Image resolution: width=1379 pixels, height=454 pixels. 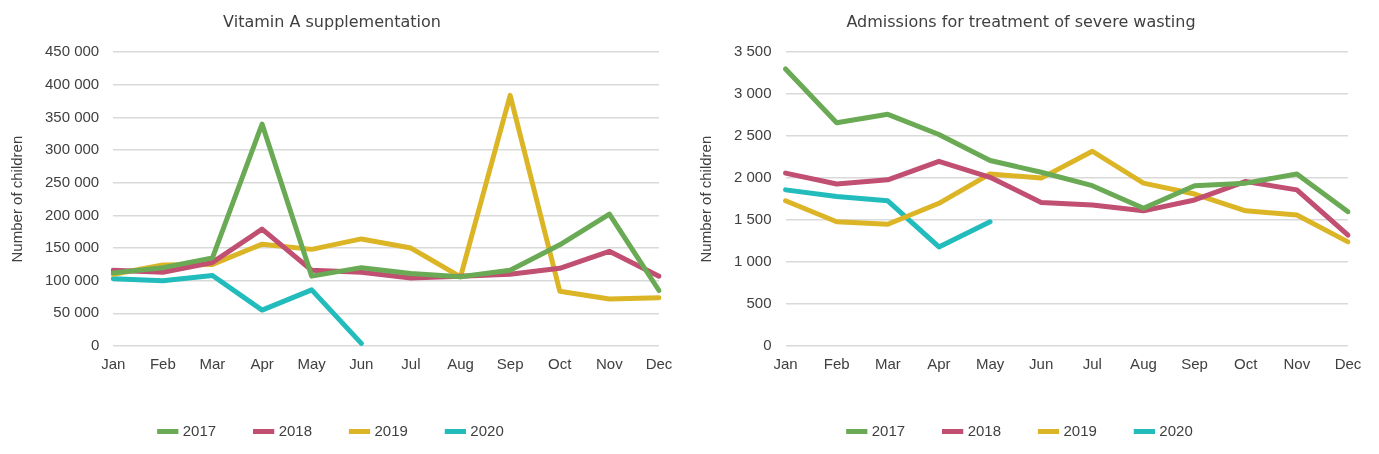 What do you see at coordinates (752, 135) in the screenshot?
I see `y-tick-label: 2 500` at bounding box center [752, 135].